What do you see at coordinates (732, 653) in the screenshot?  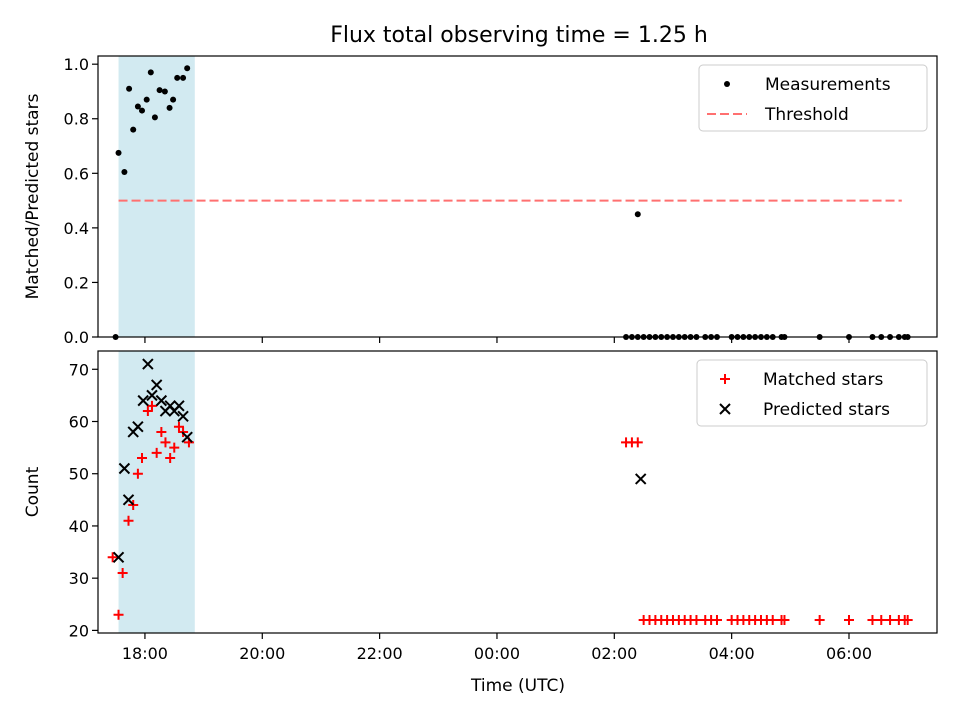 I see `x-tick-label: 04:00` at bounding box center [732, 653].